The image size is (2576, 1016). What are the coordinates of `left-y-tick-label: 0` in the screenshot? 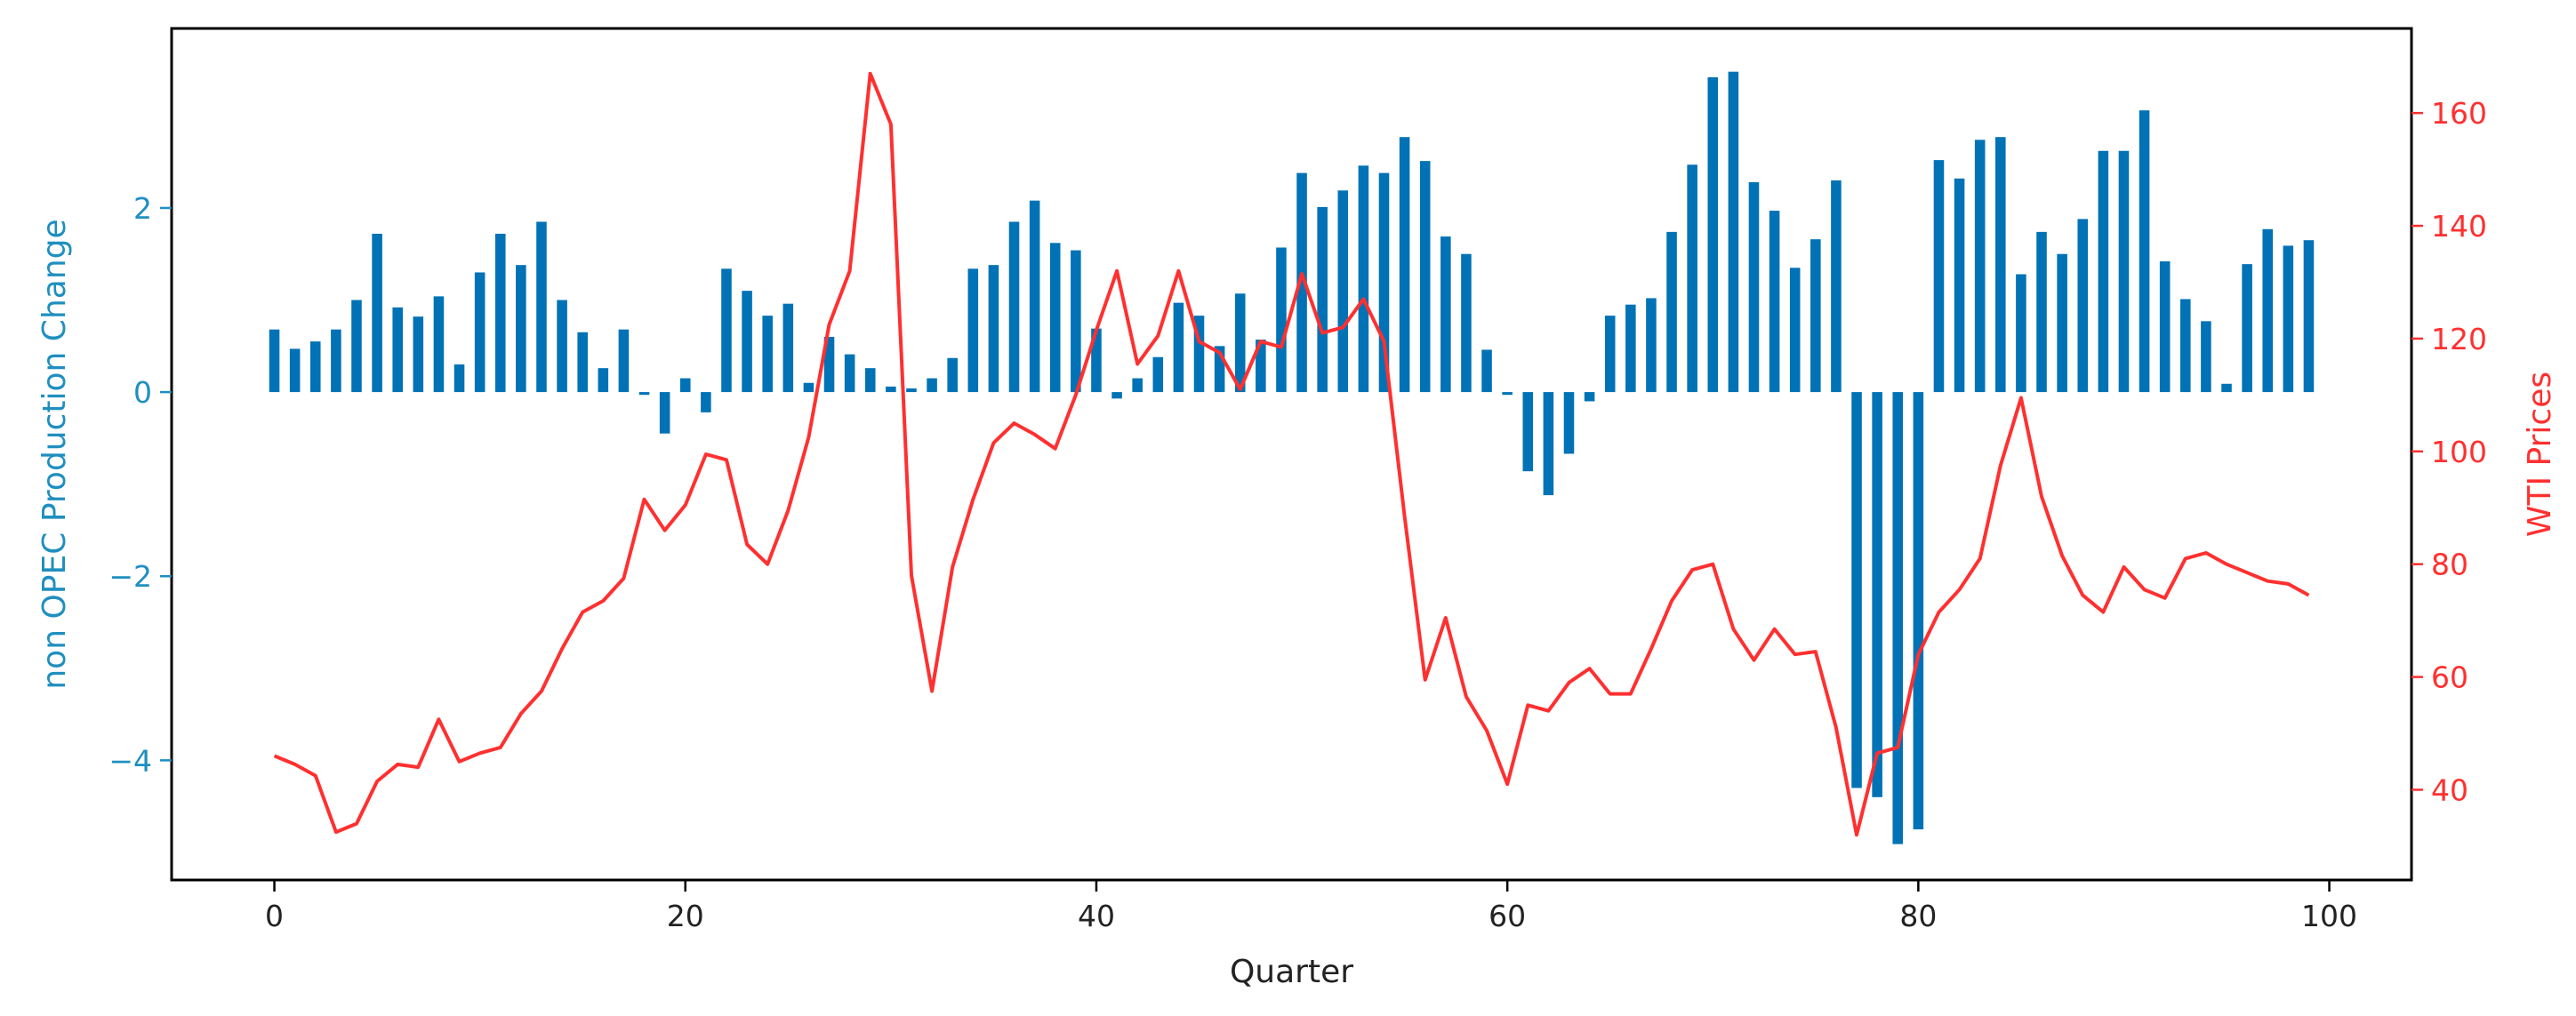 It's located at (142, 392).